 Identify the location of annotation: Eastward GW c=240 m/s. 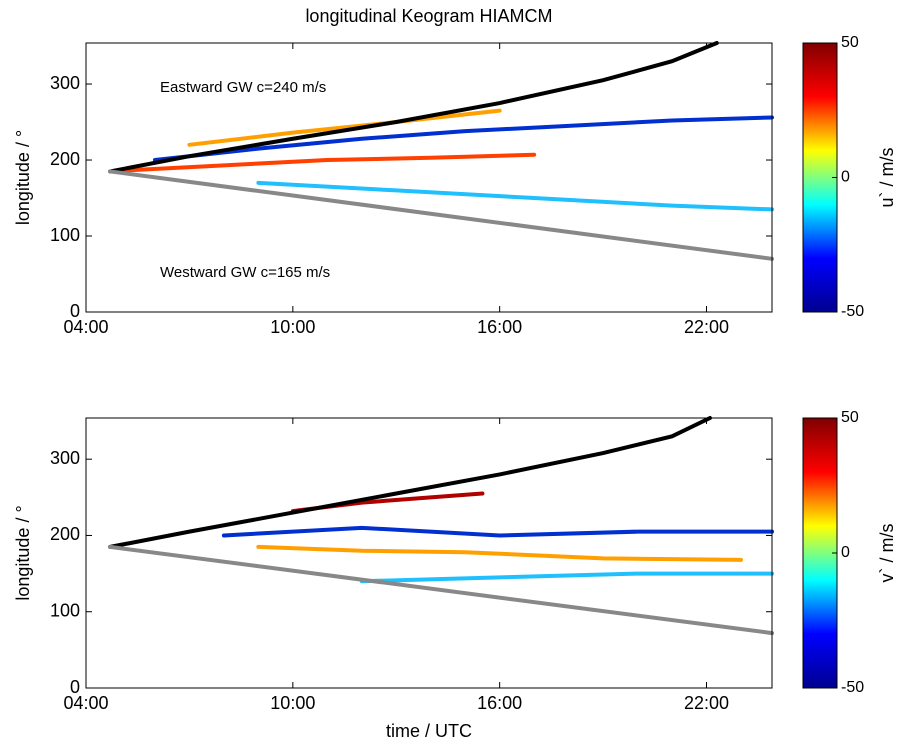
(243, 87).